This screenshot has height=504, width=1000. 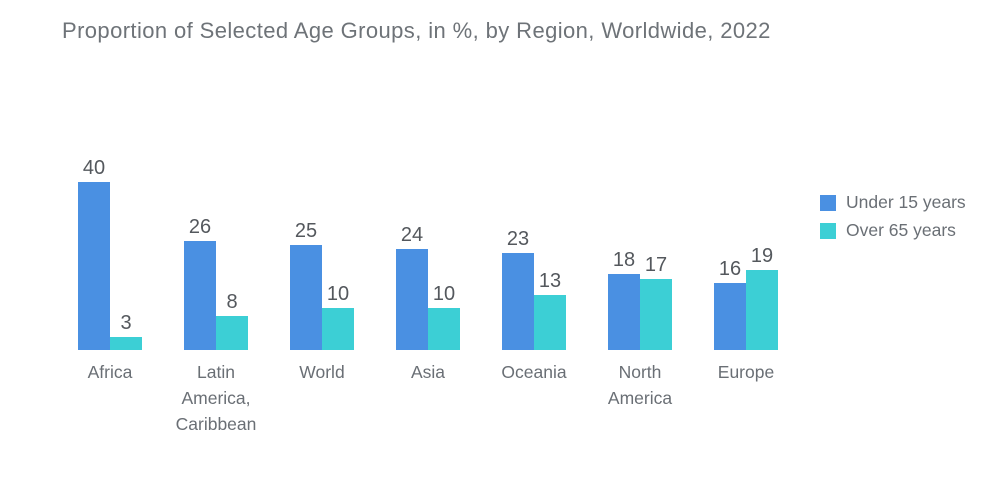 I want to click on over-65-years-bar-latin-america-caribbean, so click(x=232, y=333).